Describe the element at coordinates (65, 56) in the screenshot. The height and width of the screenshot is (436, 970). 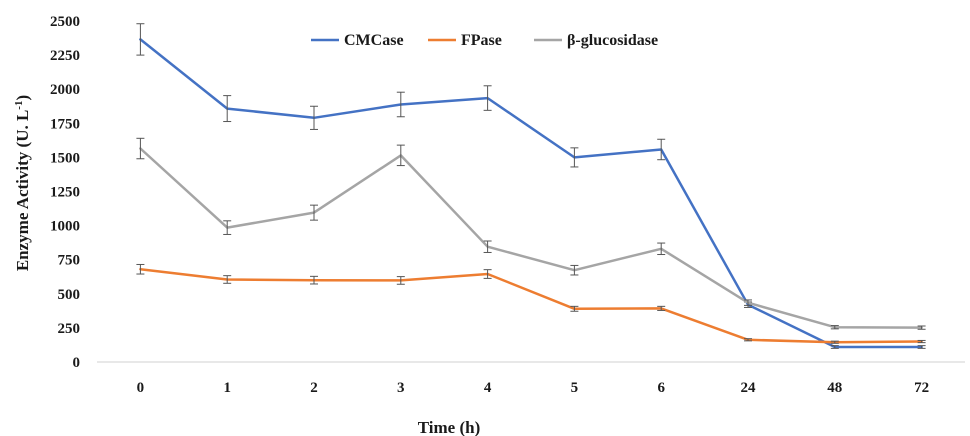
I see `y-tick-label: 2250` at that location.